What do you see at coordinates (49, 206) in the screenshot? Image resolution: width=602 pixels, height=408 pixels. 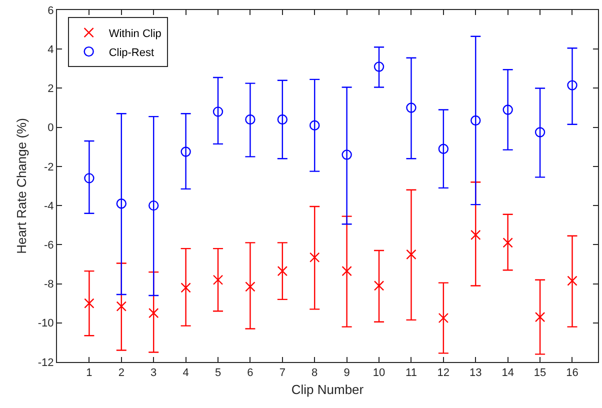 I see `y-tick-label: -4` at bounding box center [49, 206].